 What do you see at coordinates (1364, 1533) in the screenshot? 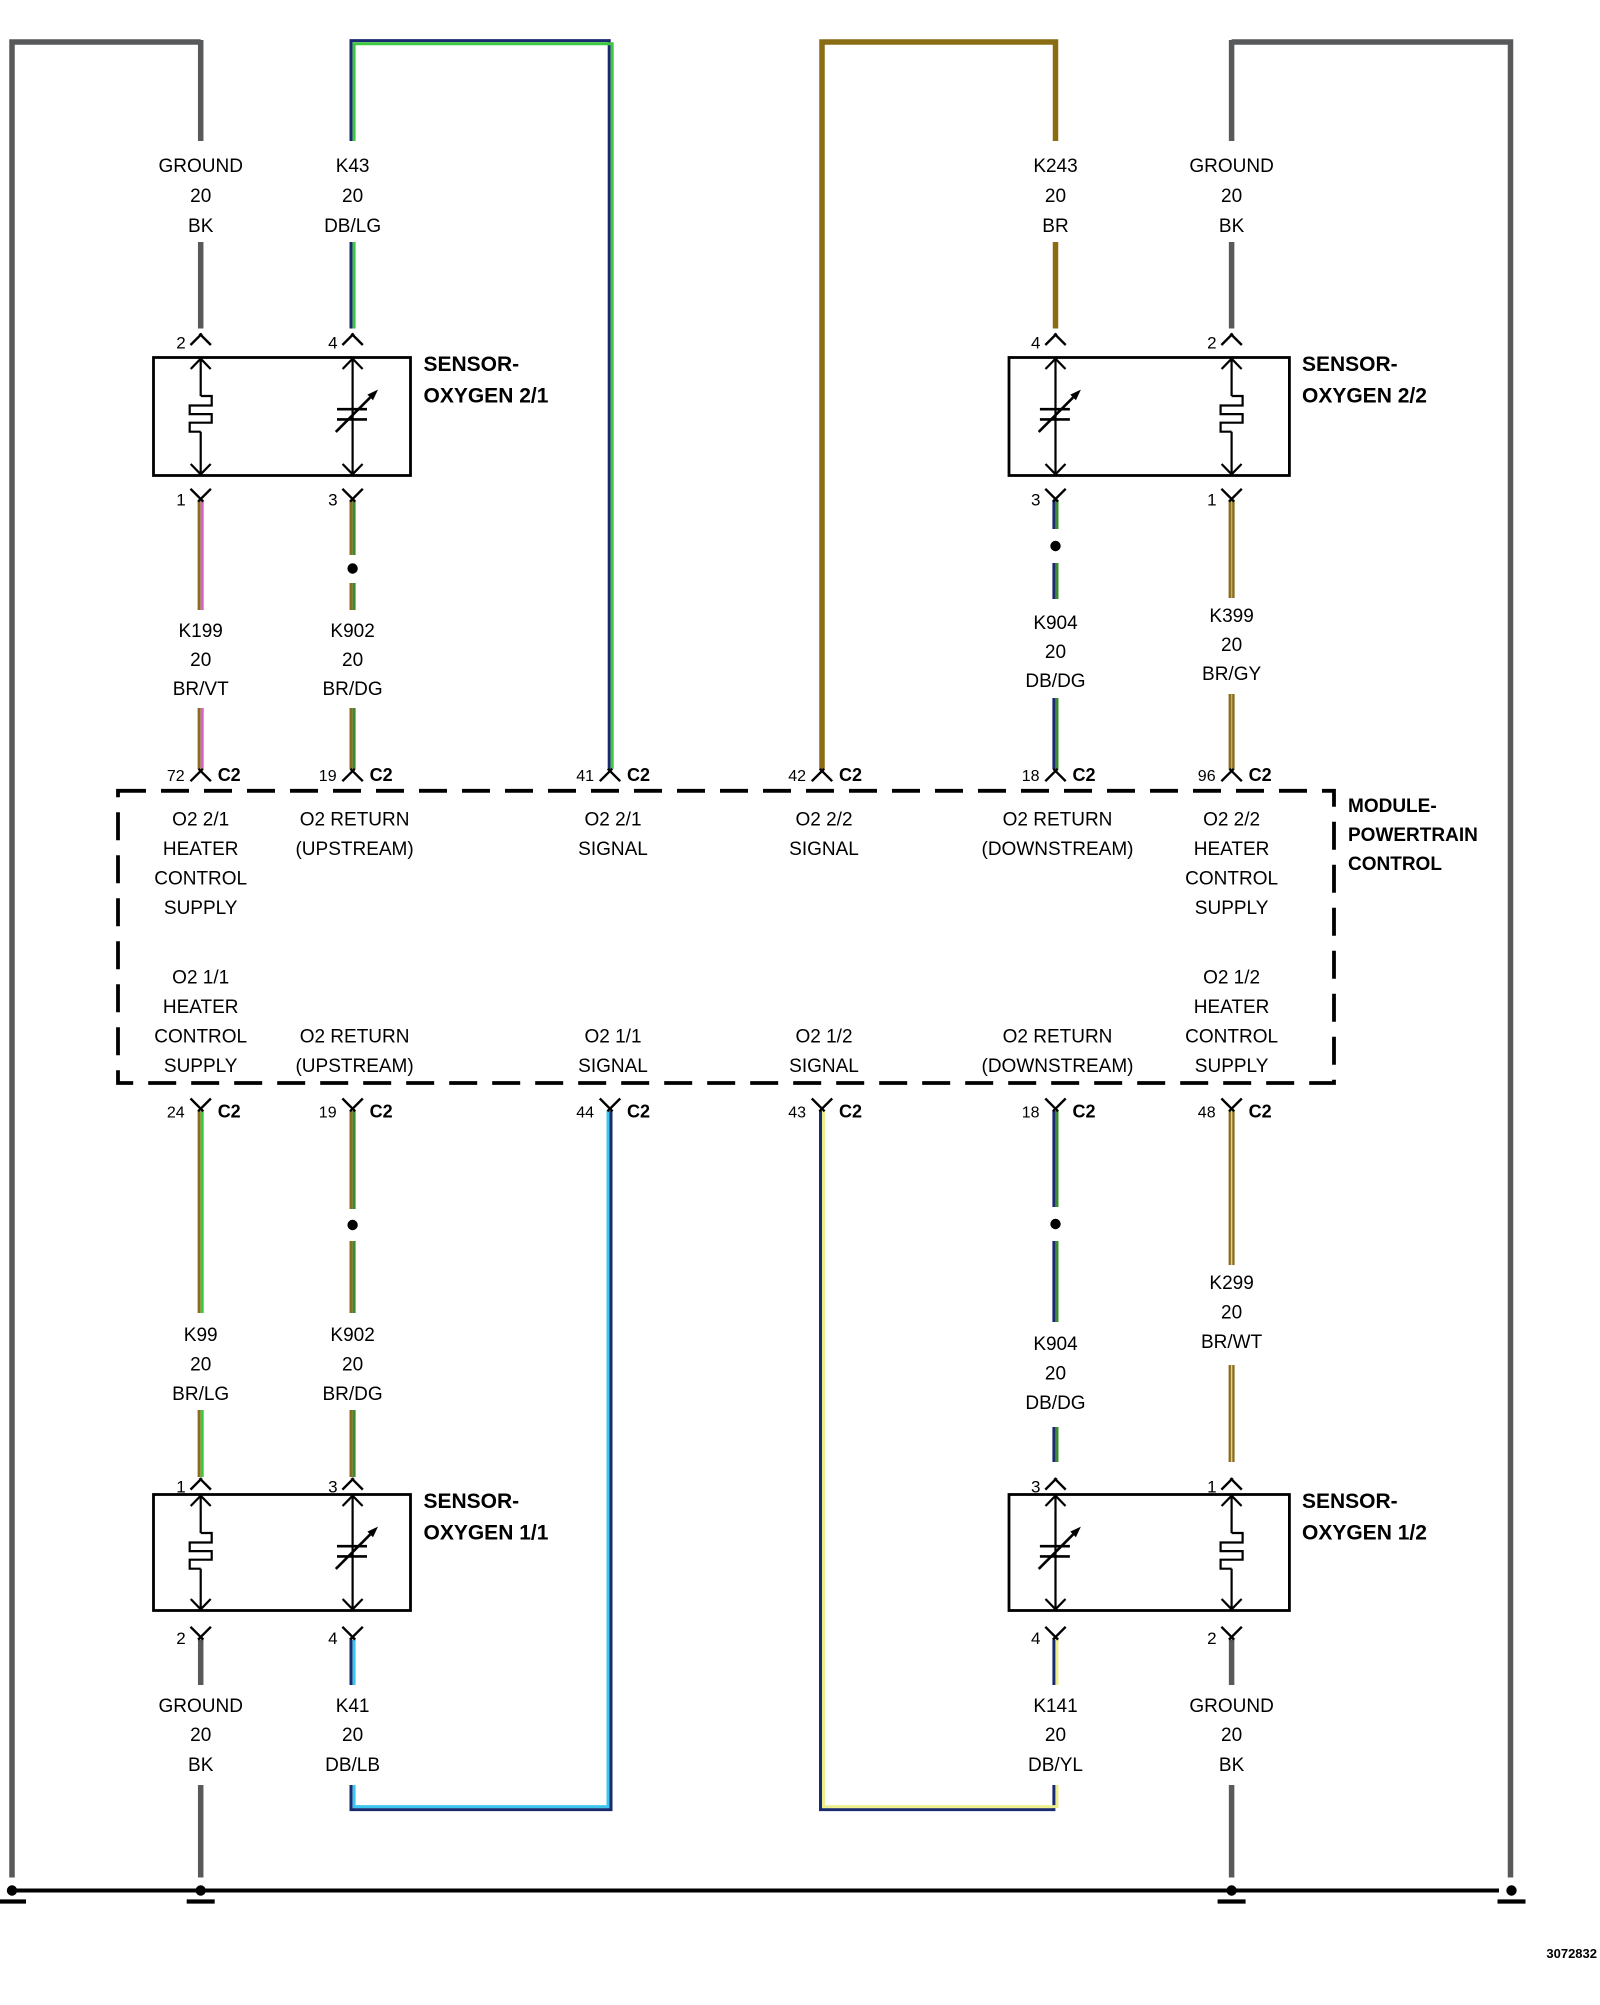
I see `svg-text: OXYGEN 1/2` at bounding box center [1364, 1533].